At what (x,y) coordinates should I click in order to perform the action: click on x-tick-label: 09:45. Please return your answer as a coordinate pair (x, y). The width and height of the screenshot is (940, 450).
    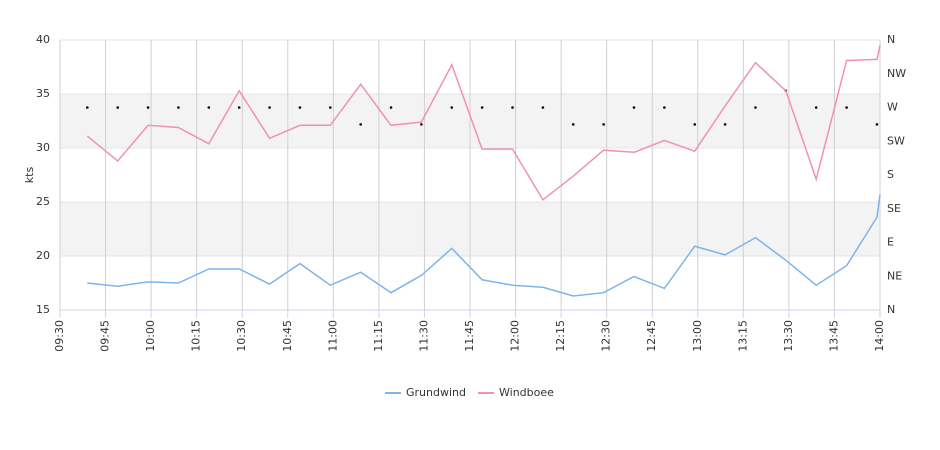
    Looking at the image, I should click on (105, 336).